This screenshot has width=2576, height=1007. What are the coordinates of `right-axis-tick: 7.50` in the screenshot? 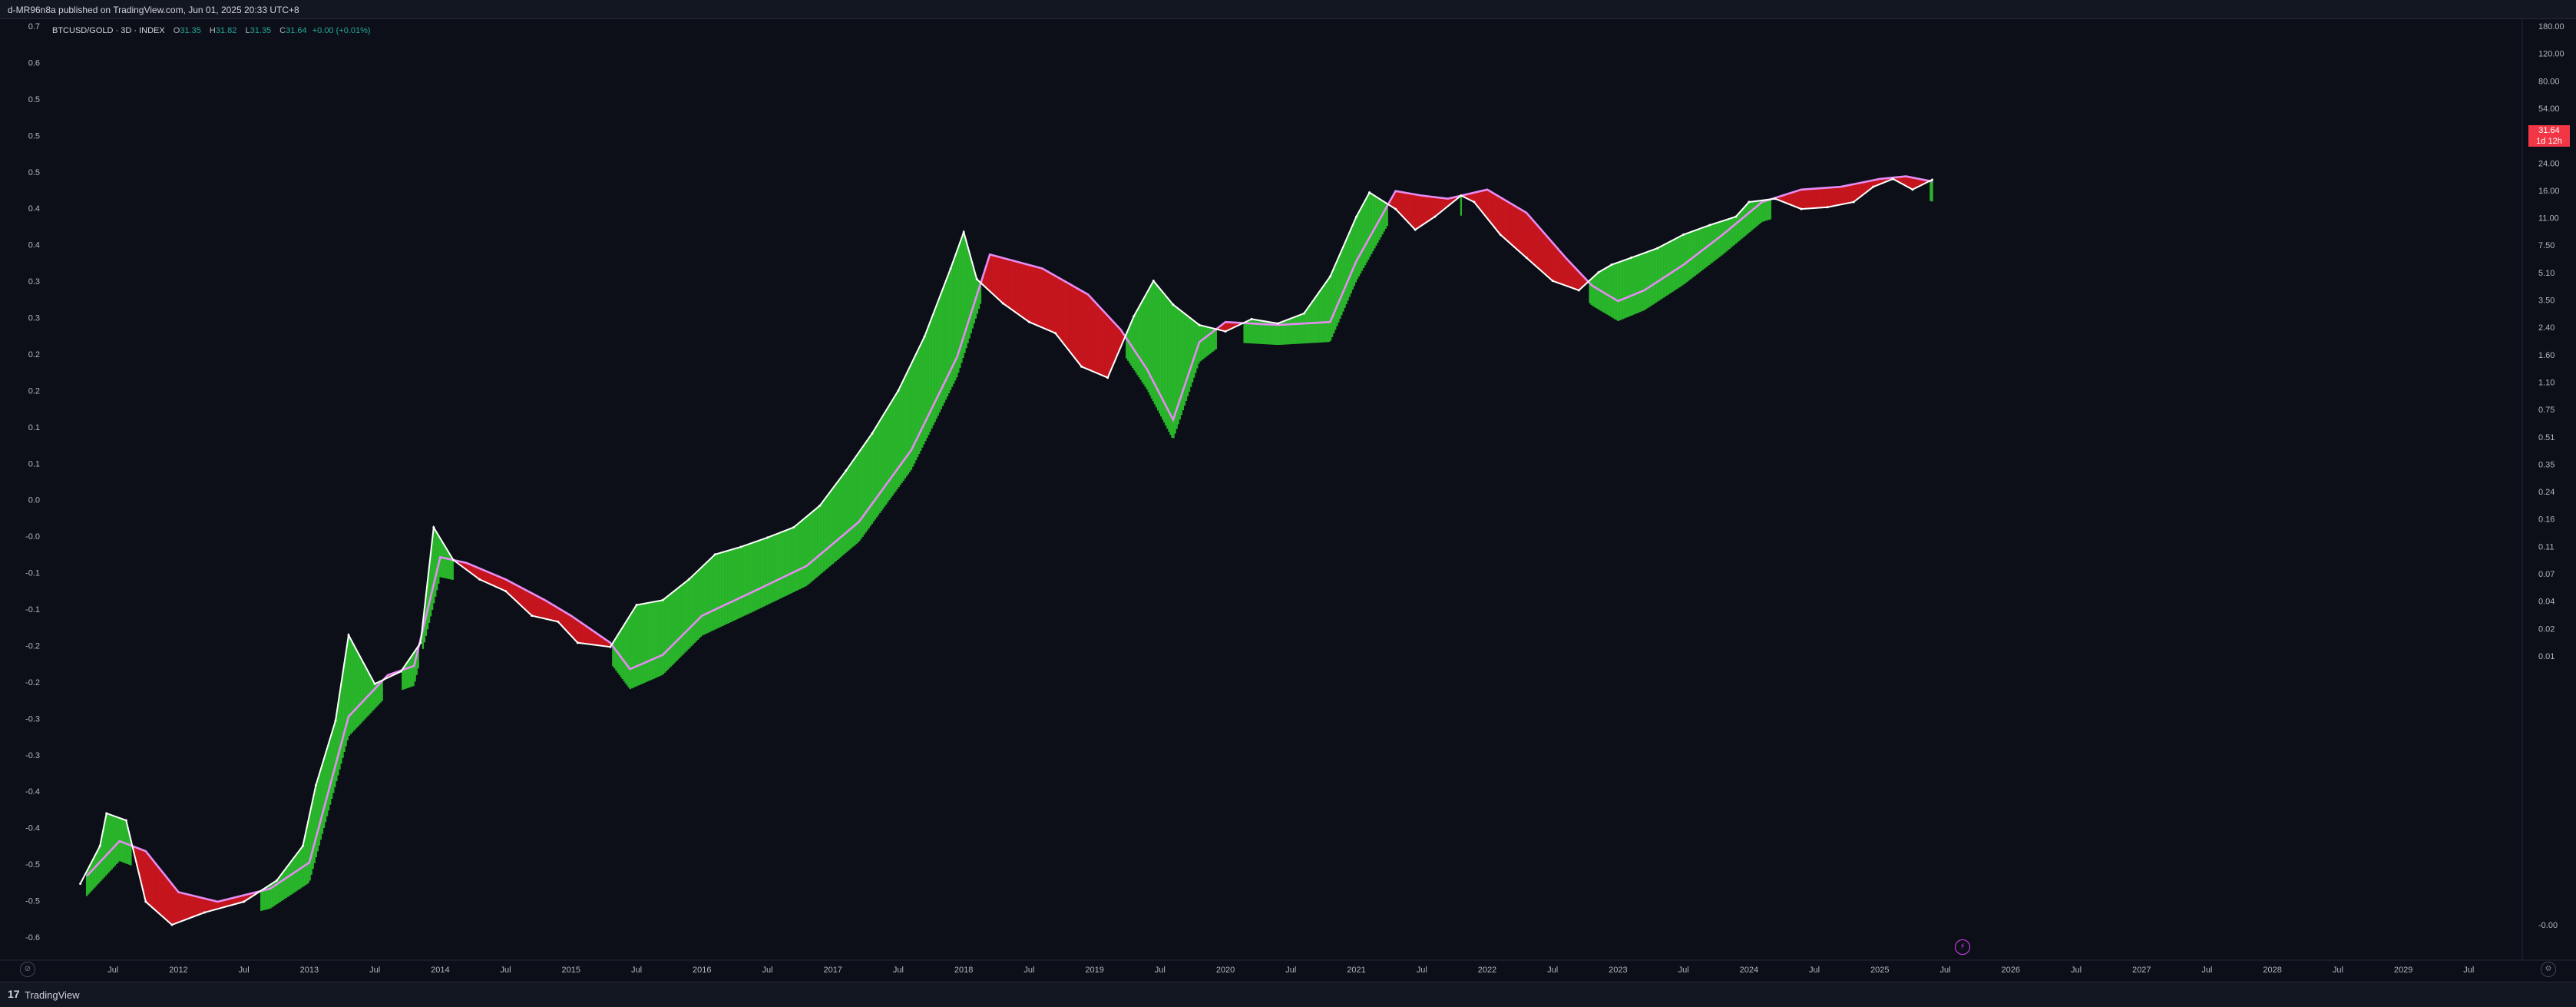 It's located at (2546, 245).